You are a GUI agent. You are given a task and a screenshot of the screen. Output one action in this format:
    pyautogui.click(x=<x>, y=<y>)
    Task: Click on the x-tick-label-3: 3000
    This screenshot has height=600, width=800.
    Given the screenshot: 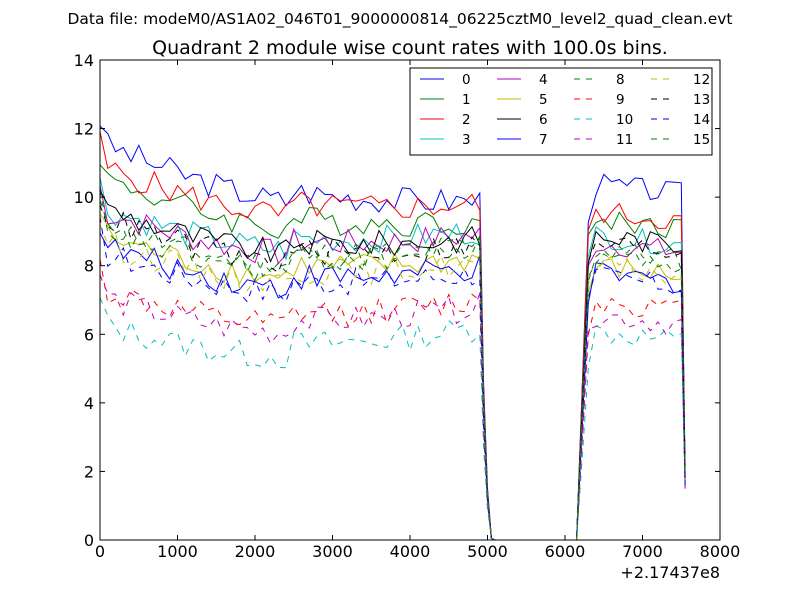 What is the action you would take?
    pyautogui.click(x=332, y=551)
    